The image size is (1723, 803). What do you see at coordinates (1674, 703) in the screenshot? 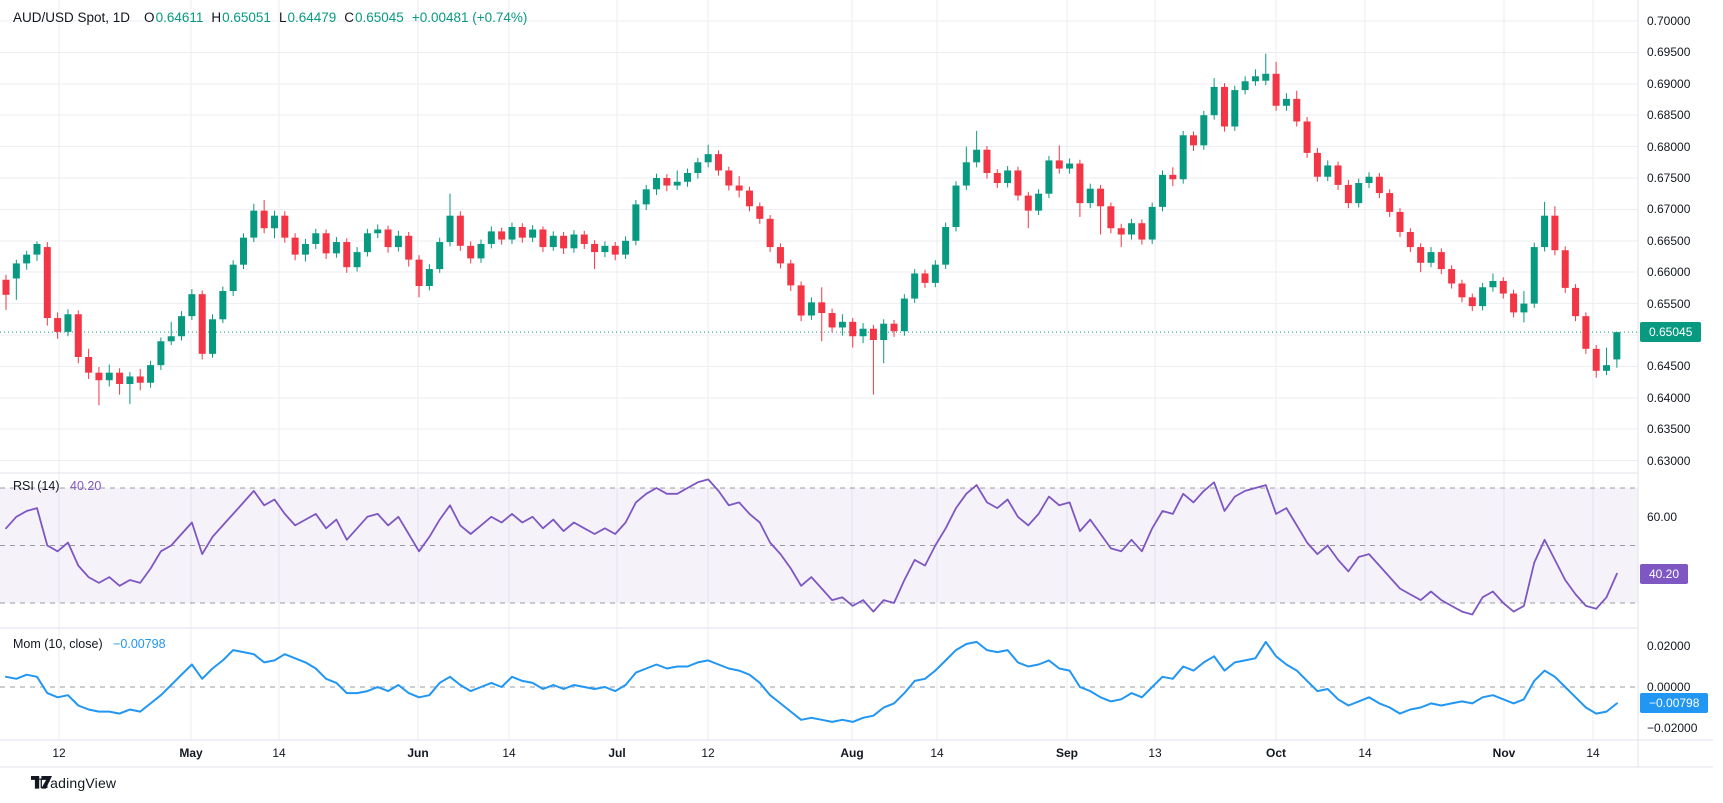
I see `mom-value-badge: −0.00798` at bounding box center [1674, 703].